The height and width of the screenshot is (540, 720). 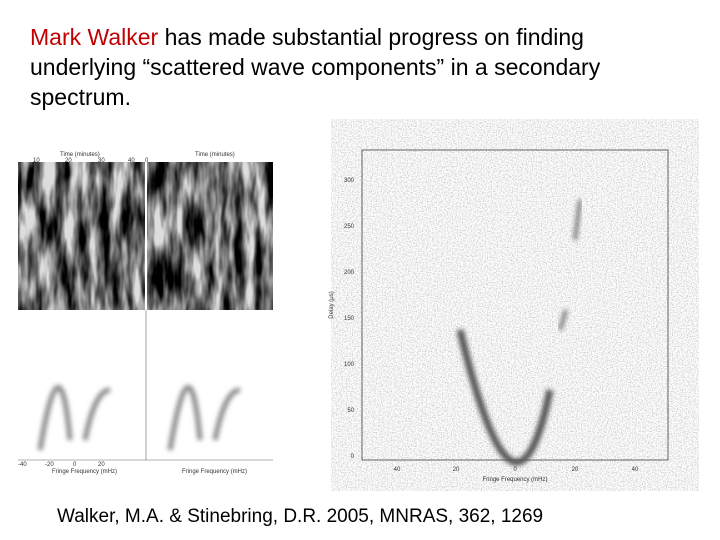 What do you see at coordinates (349, 227) in the screenshot?
I see `tick-label: 250` at bounding box center [349, 227].